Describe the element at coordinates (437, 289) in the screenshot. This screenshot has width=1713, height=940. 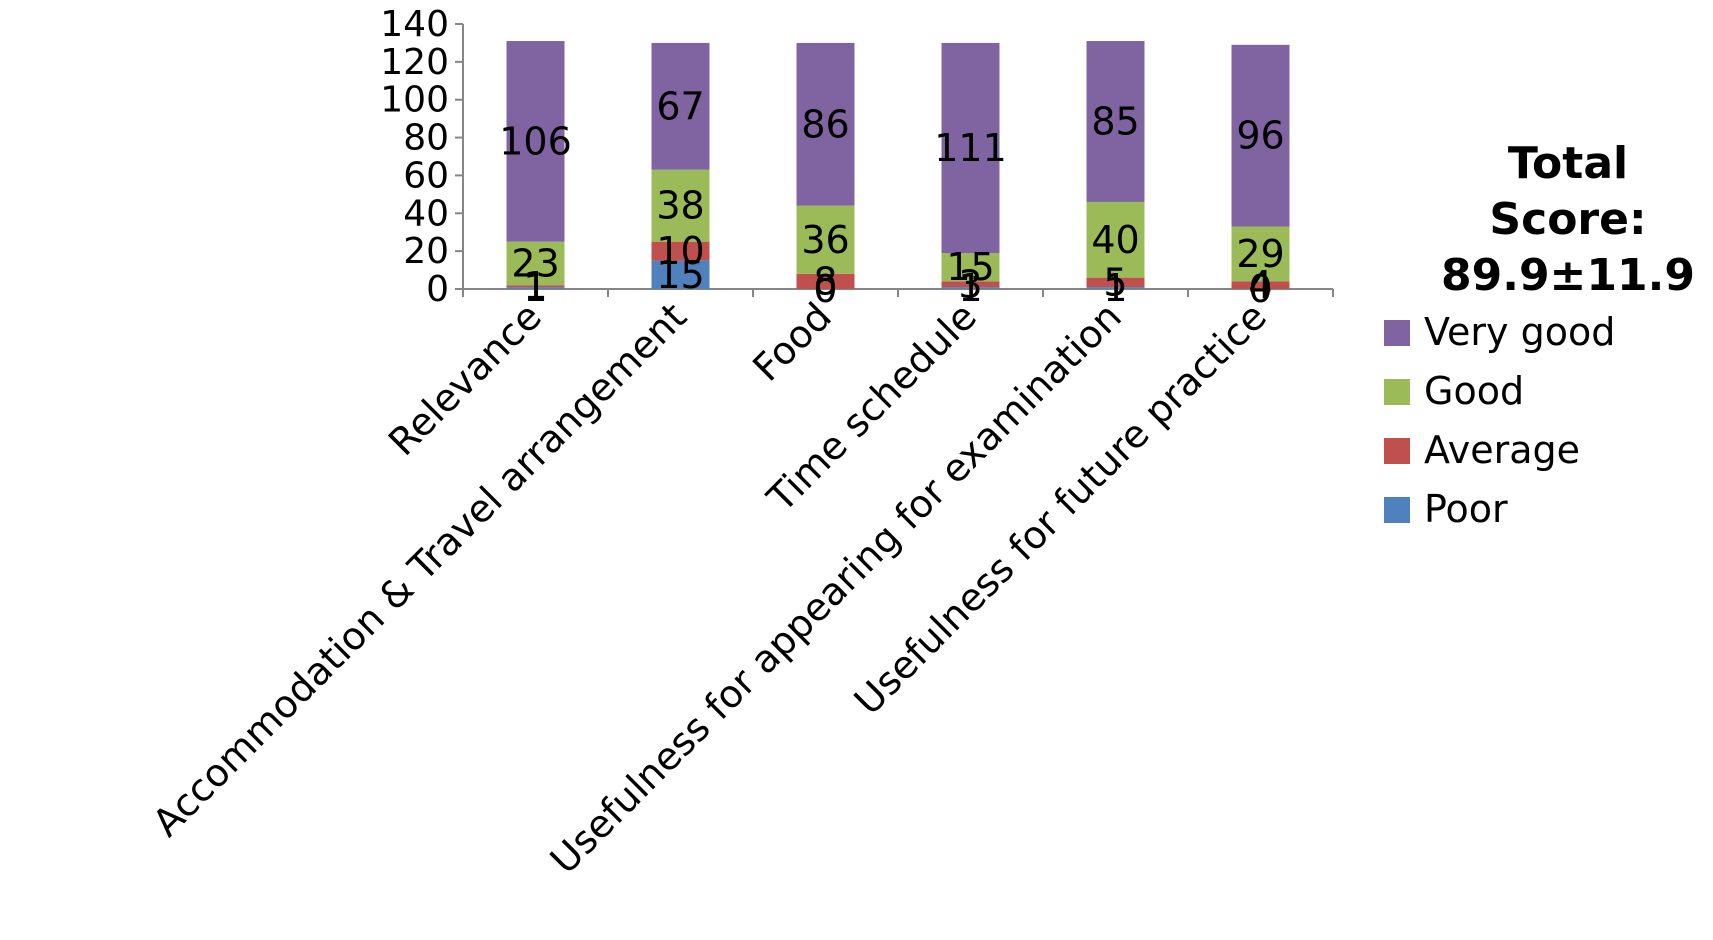
I see `y-tick-label: 0` at that location.